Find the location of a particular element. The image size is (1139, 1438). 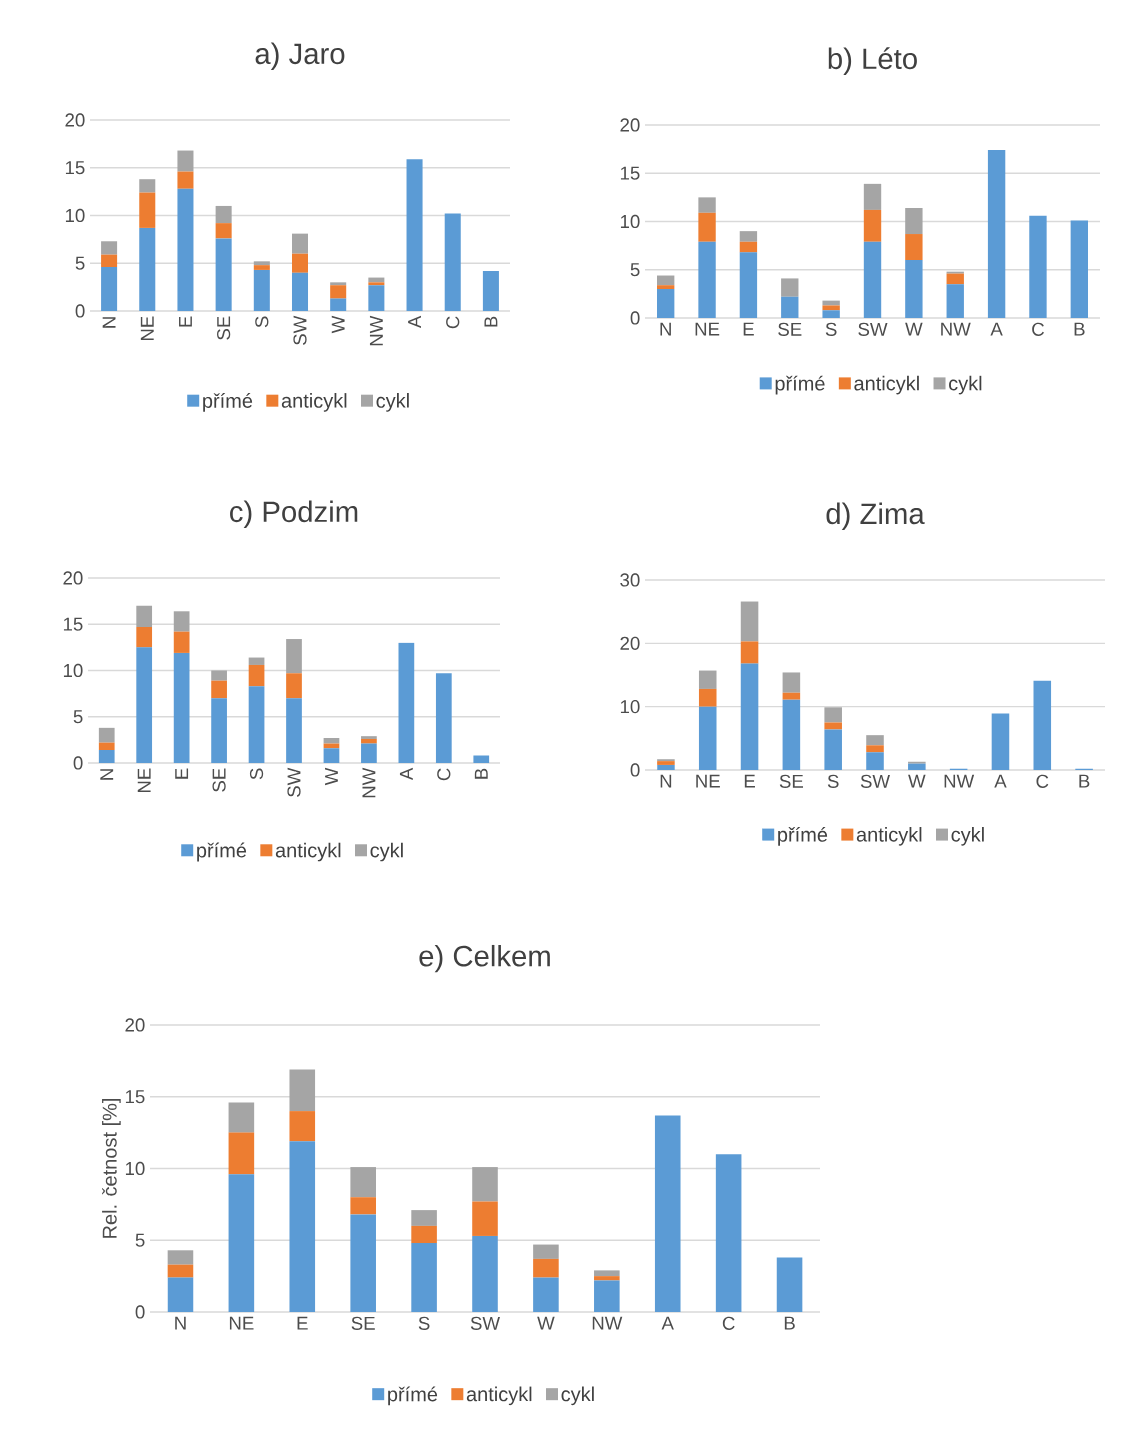

chart-title: b) Léto is located at coordinates (872, 61).